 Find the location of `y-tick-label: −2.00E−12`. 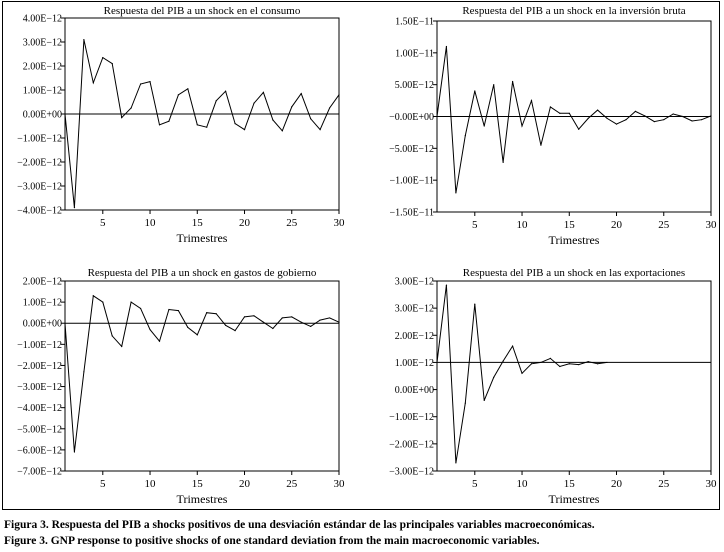

y-tick-label: −2.00E−12 is located at coordinates (39, 366).